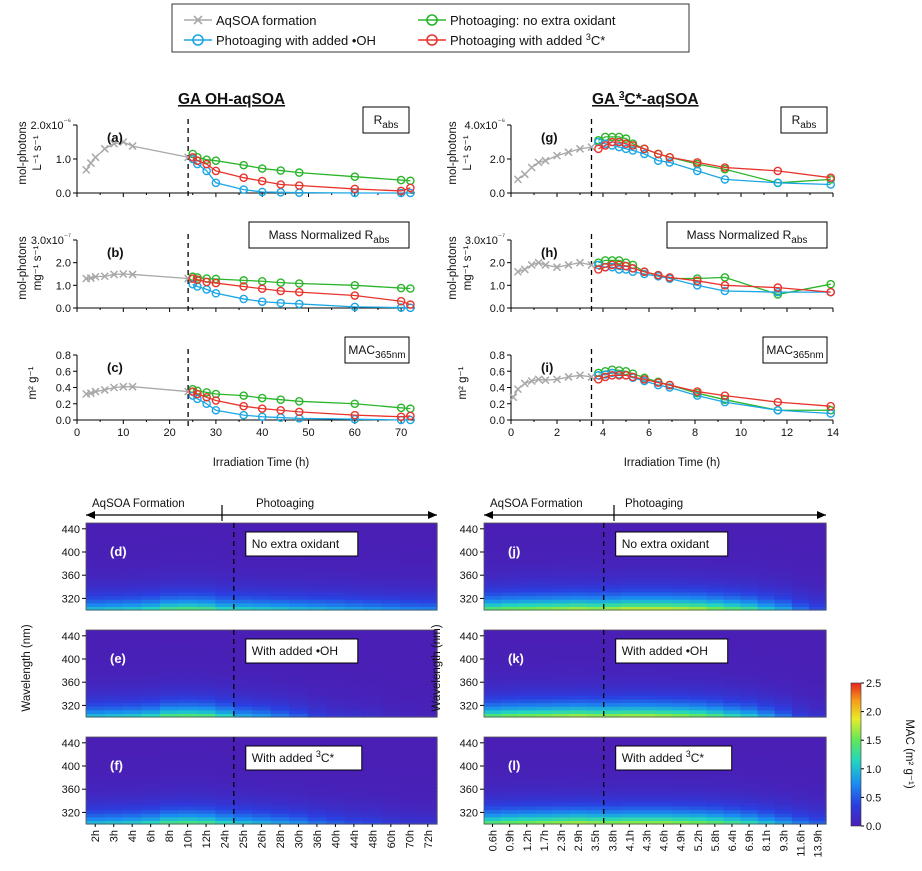  I want to click on colorbar-tick-label: 2.0, so click(873, 713).